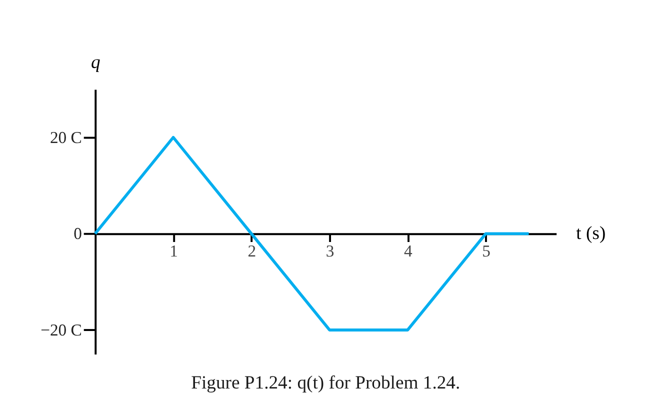  Describe the element at coordinates (330, 251) in the screenshot. I see `x-tick-label: 3` at that location.